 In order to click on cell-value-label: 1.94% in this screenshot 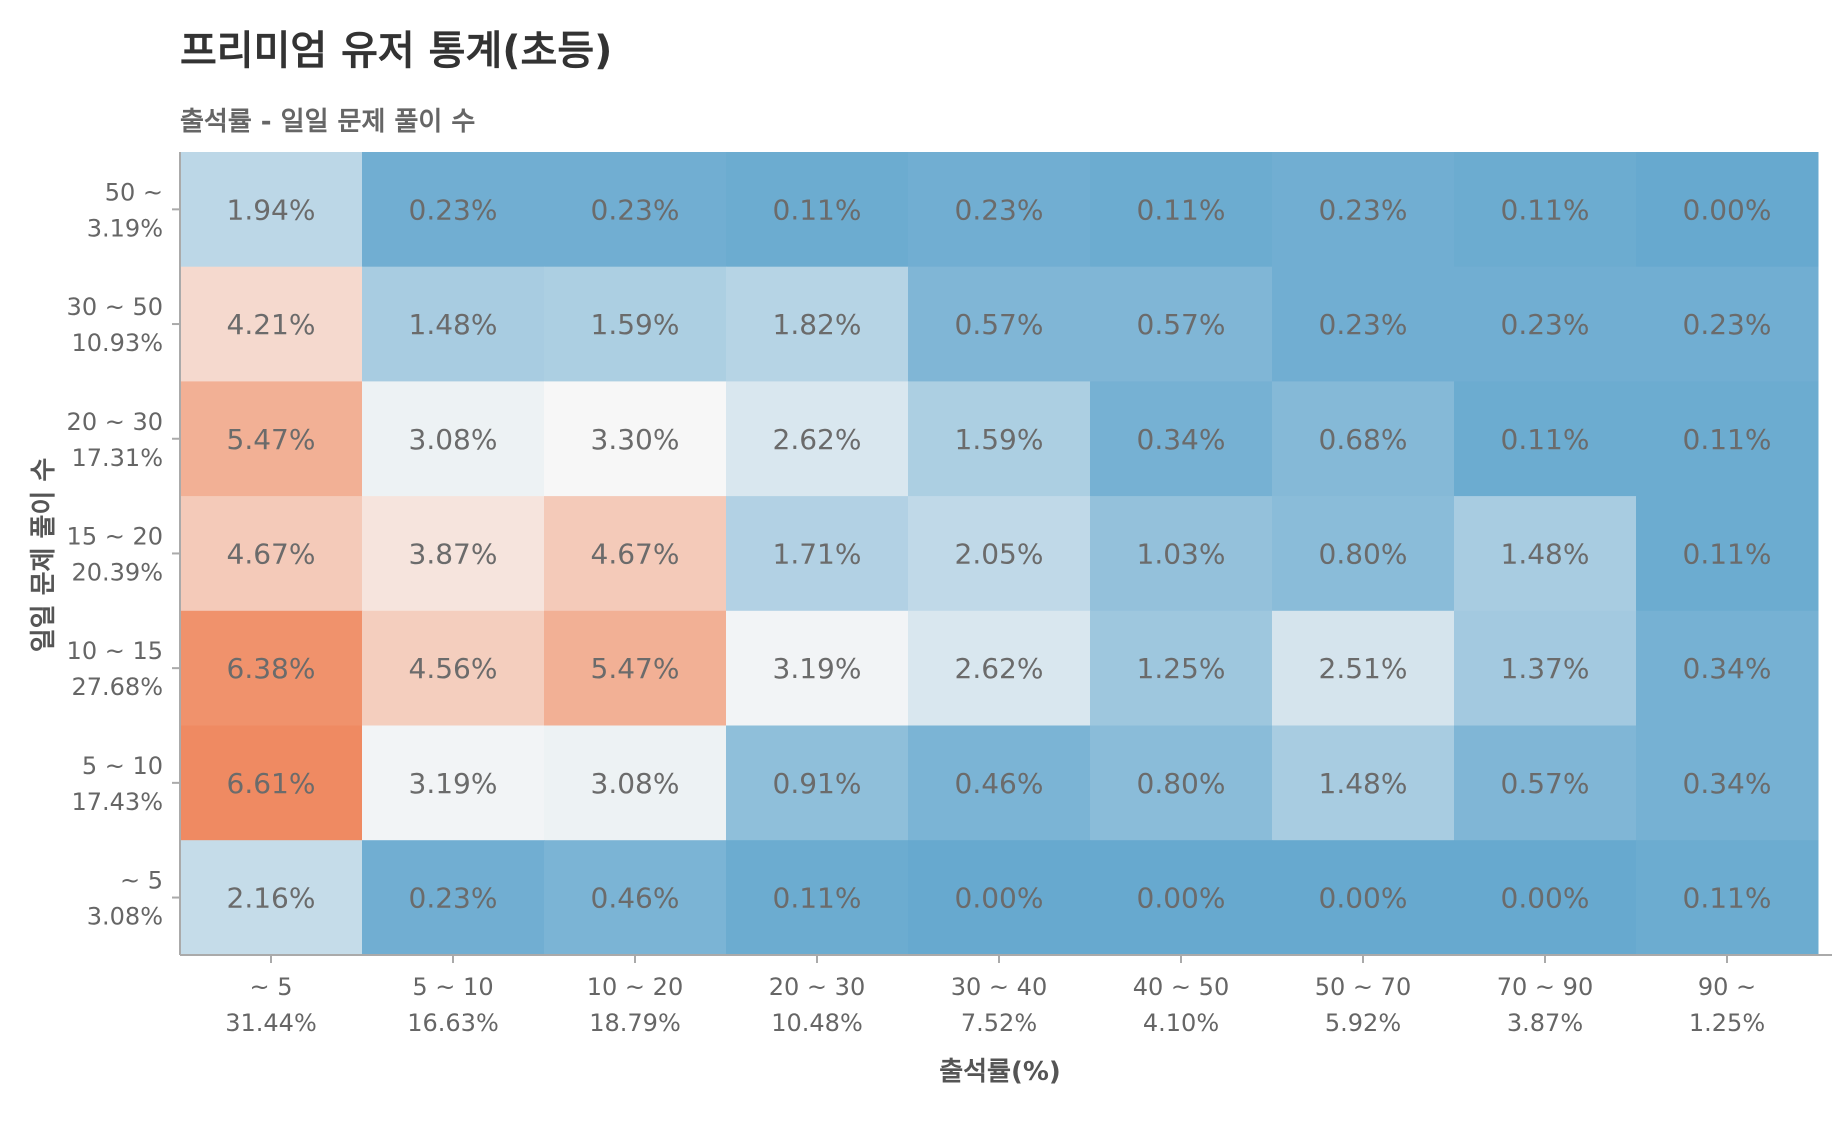, I will do `click(271, 209)`.